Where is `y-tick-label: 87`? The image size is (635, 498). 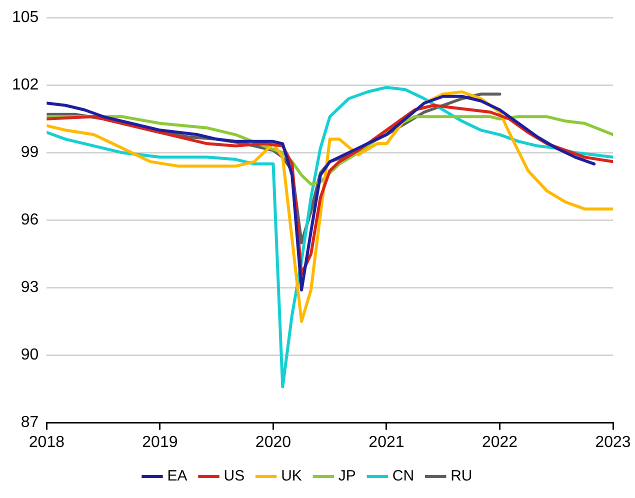
y-tick-label: 87 is located at coordinates (29, 423).